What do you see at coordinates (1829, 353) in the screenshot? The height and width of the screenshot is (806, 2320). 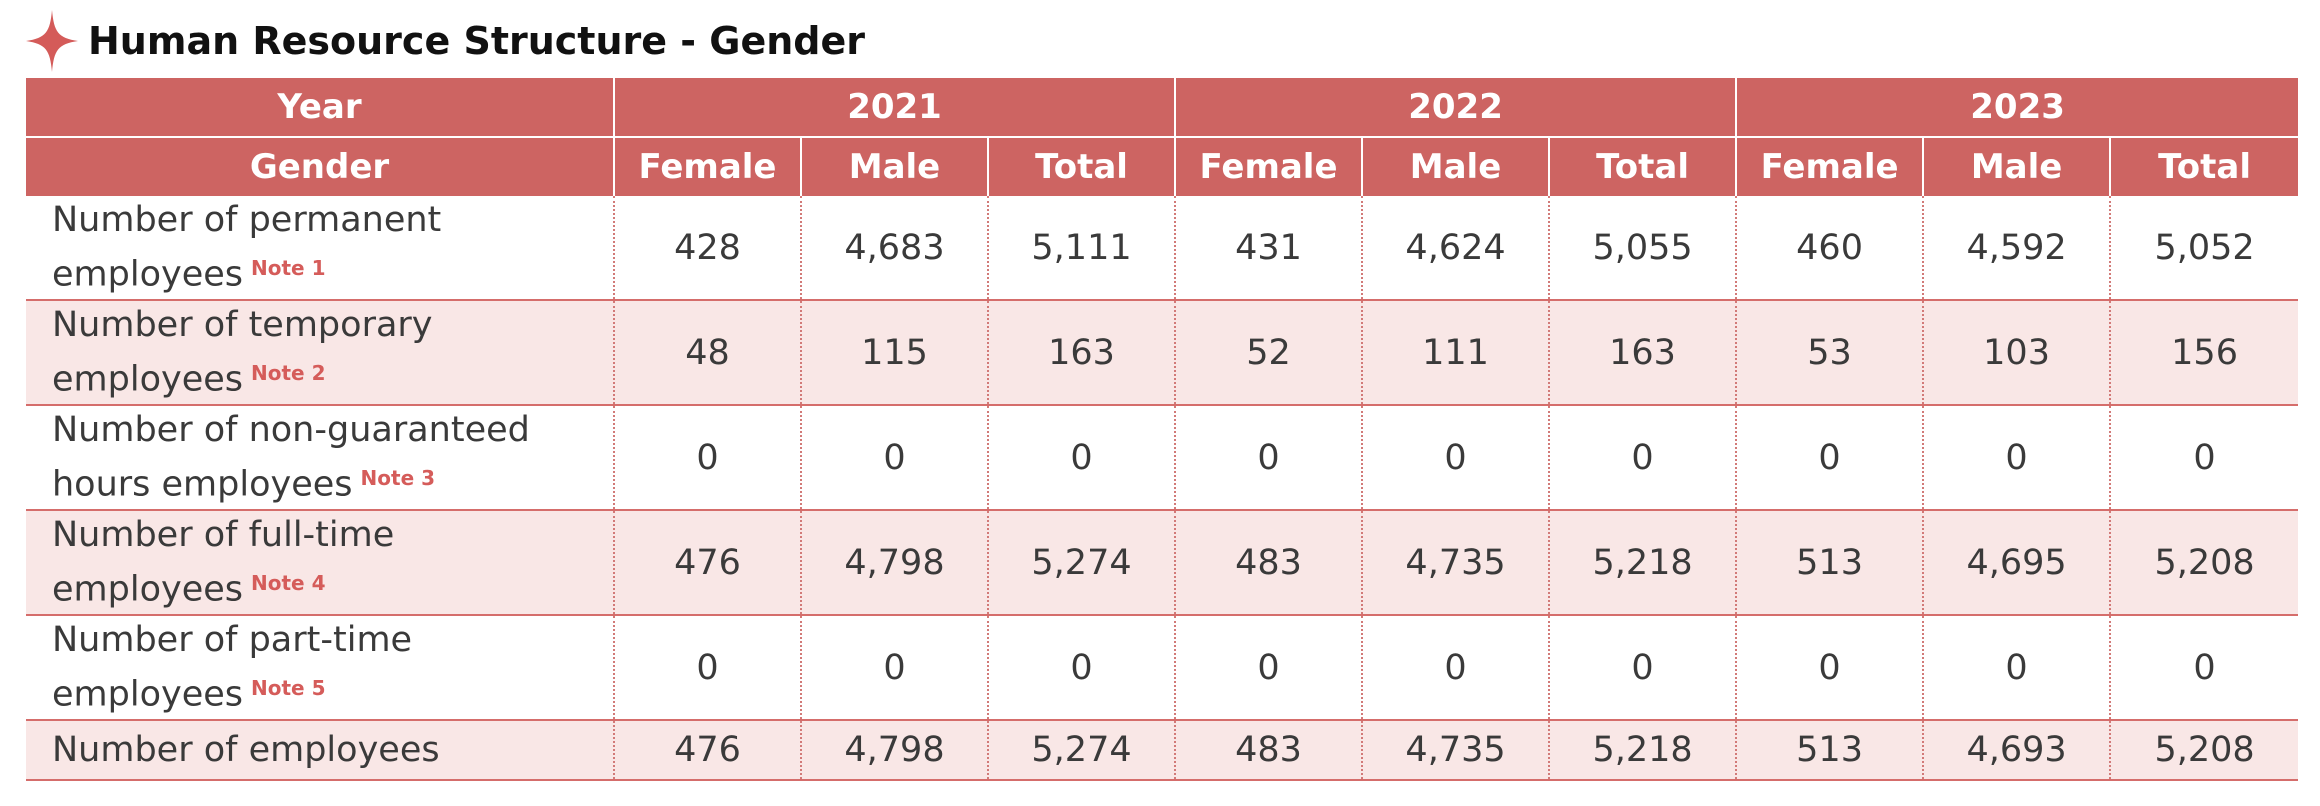 I see `table-cell: 53` at bounding box center [1829, 353].